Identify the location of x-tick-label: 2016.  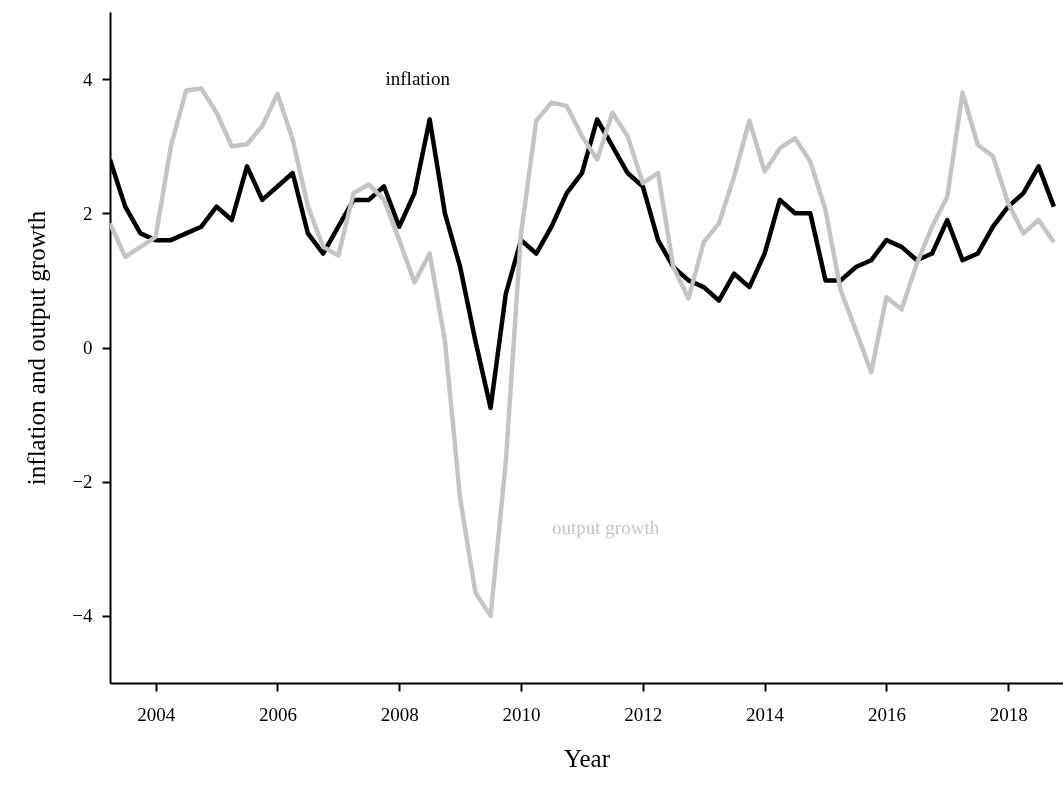
(886, 714).